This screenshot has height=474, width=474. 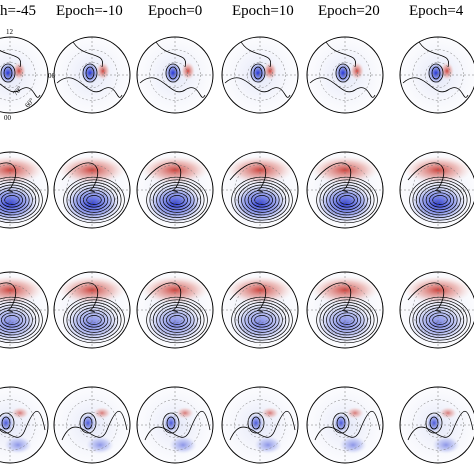 What do you see at coordinates (10, 32) in the screenshot?
I see `mlt-label: 12` at bounding box center [10, 32].